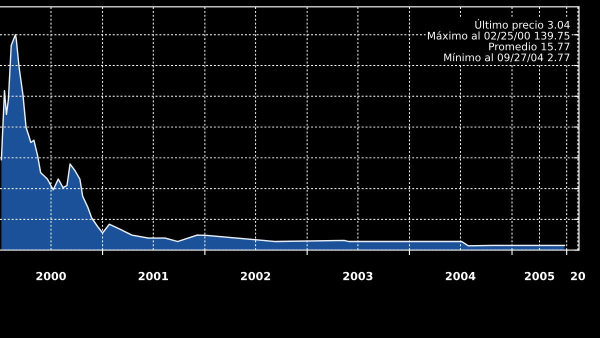 The image size is (600, 338). Describe the element at coordinates (578, 276) in the screenshot. I see `x-tick-label: 20` at that location.